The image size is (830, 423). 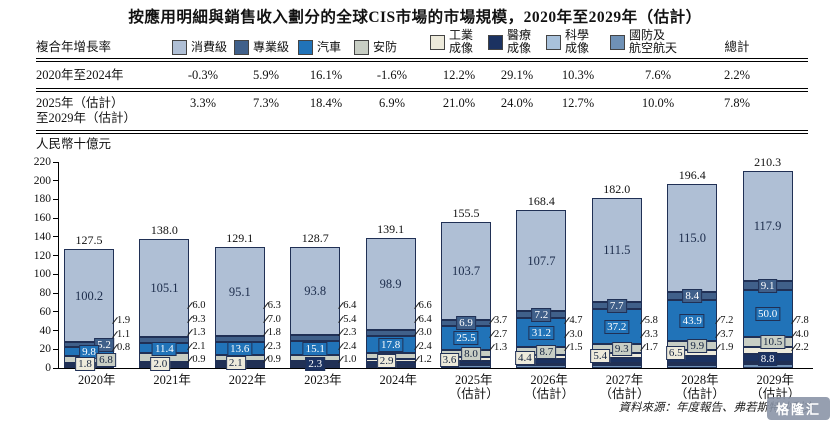 I want to click on y-tick-label-20: 20, so click(x=45, y=349).